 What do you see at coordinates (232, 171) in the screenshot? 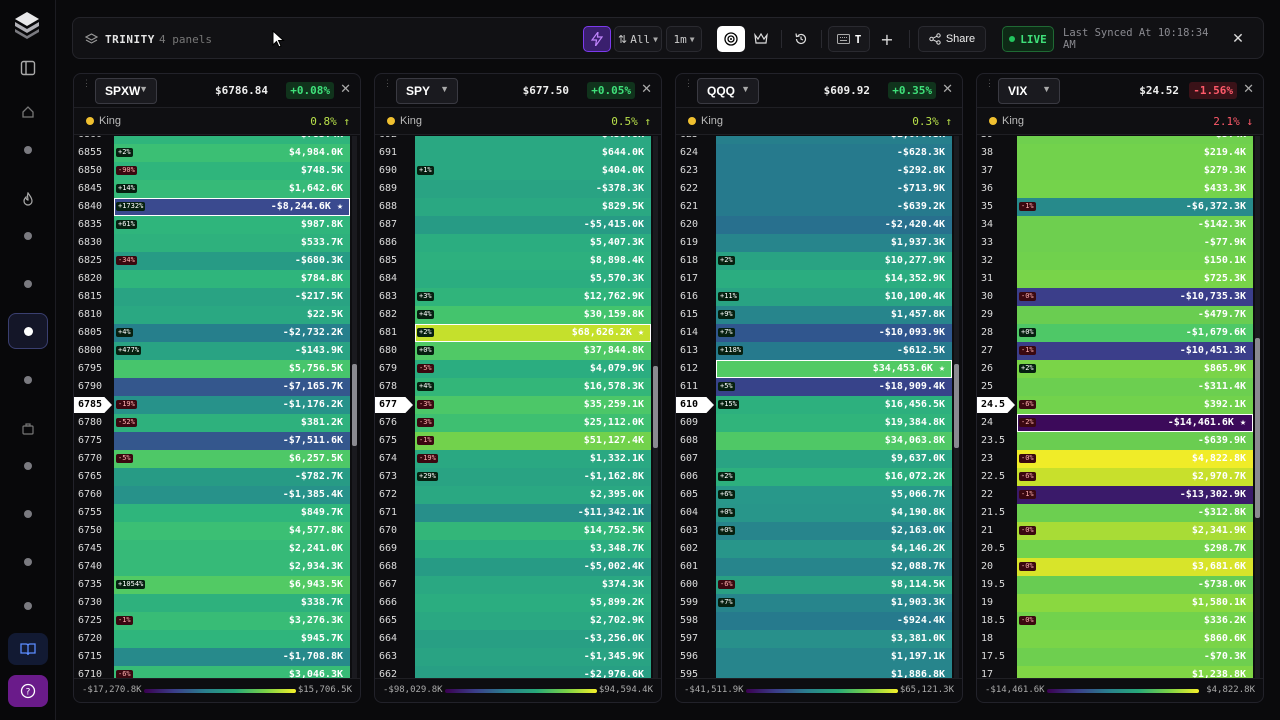
I see `gex-cell: -90% $748.5K` at bounding box center [232, 171].